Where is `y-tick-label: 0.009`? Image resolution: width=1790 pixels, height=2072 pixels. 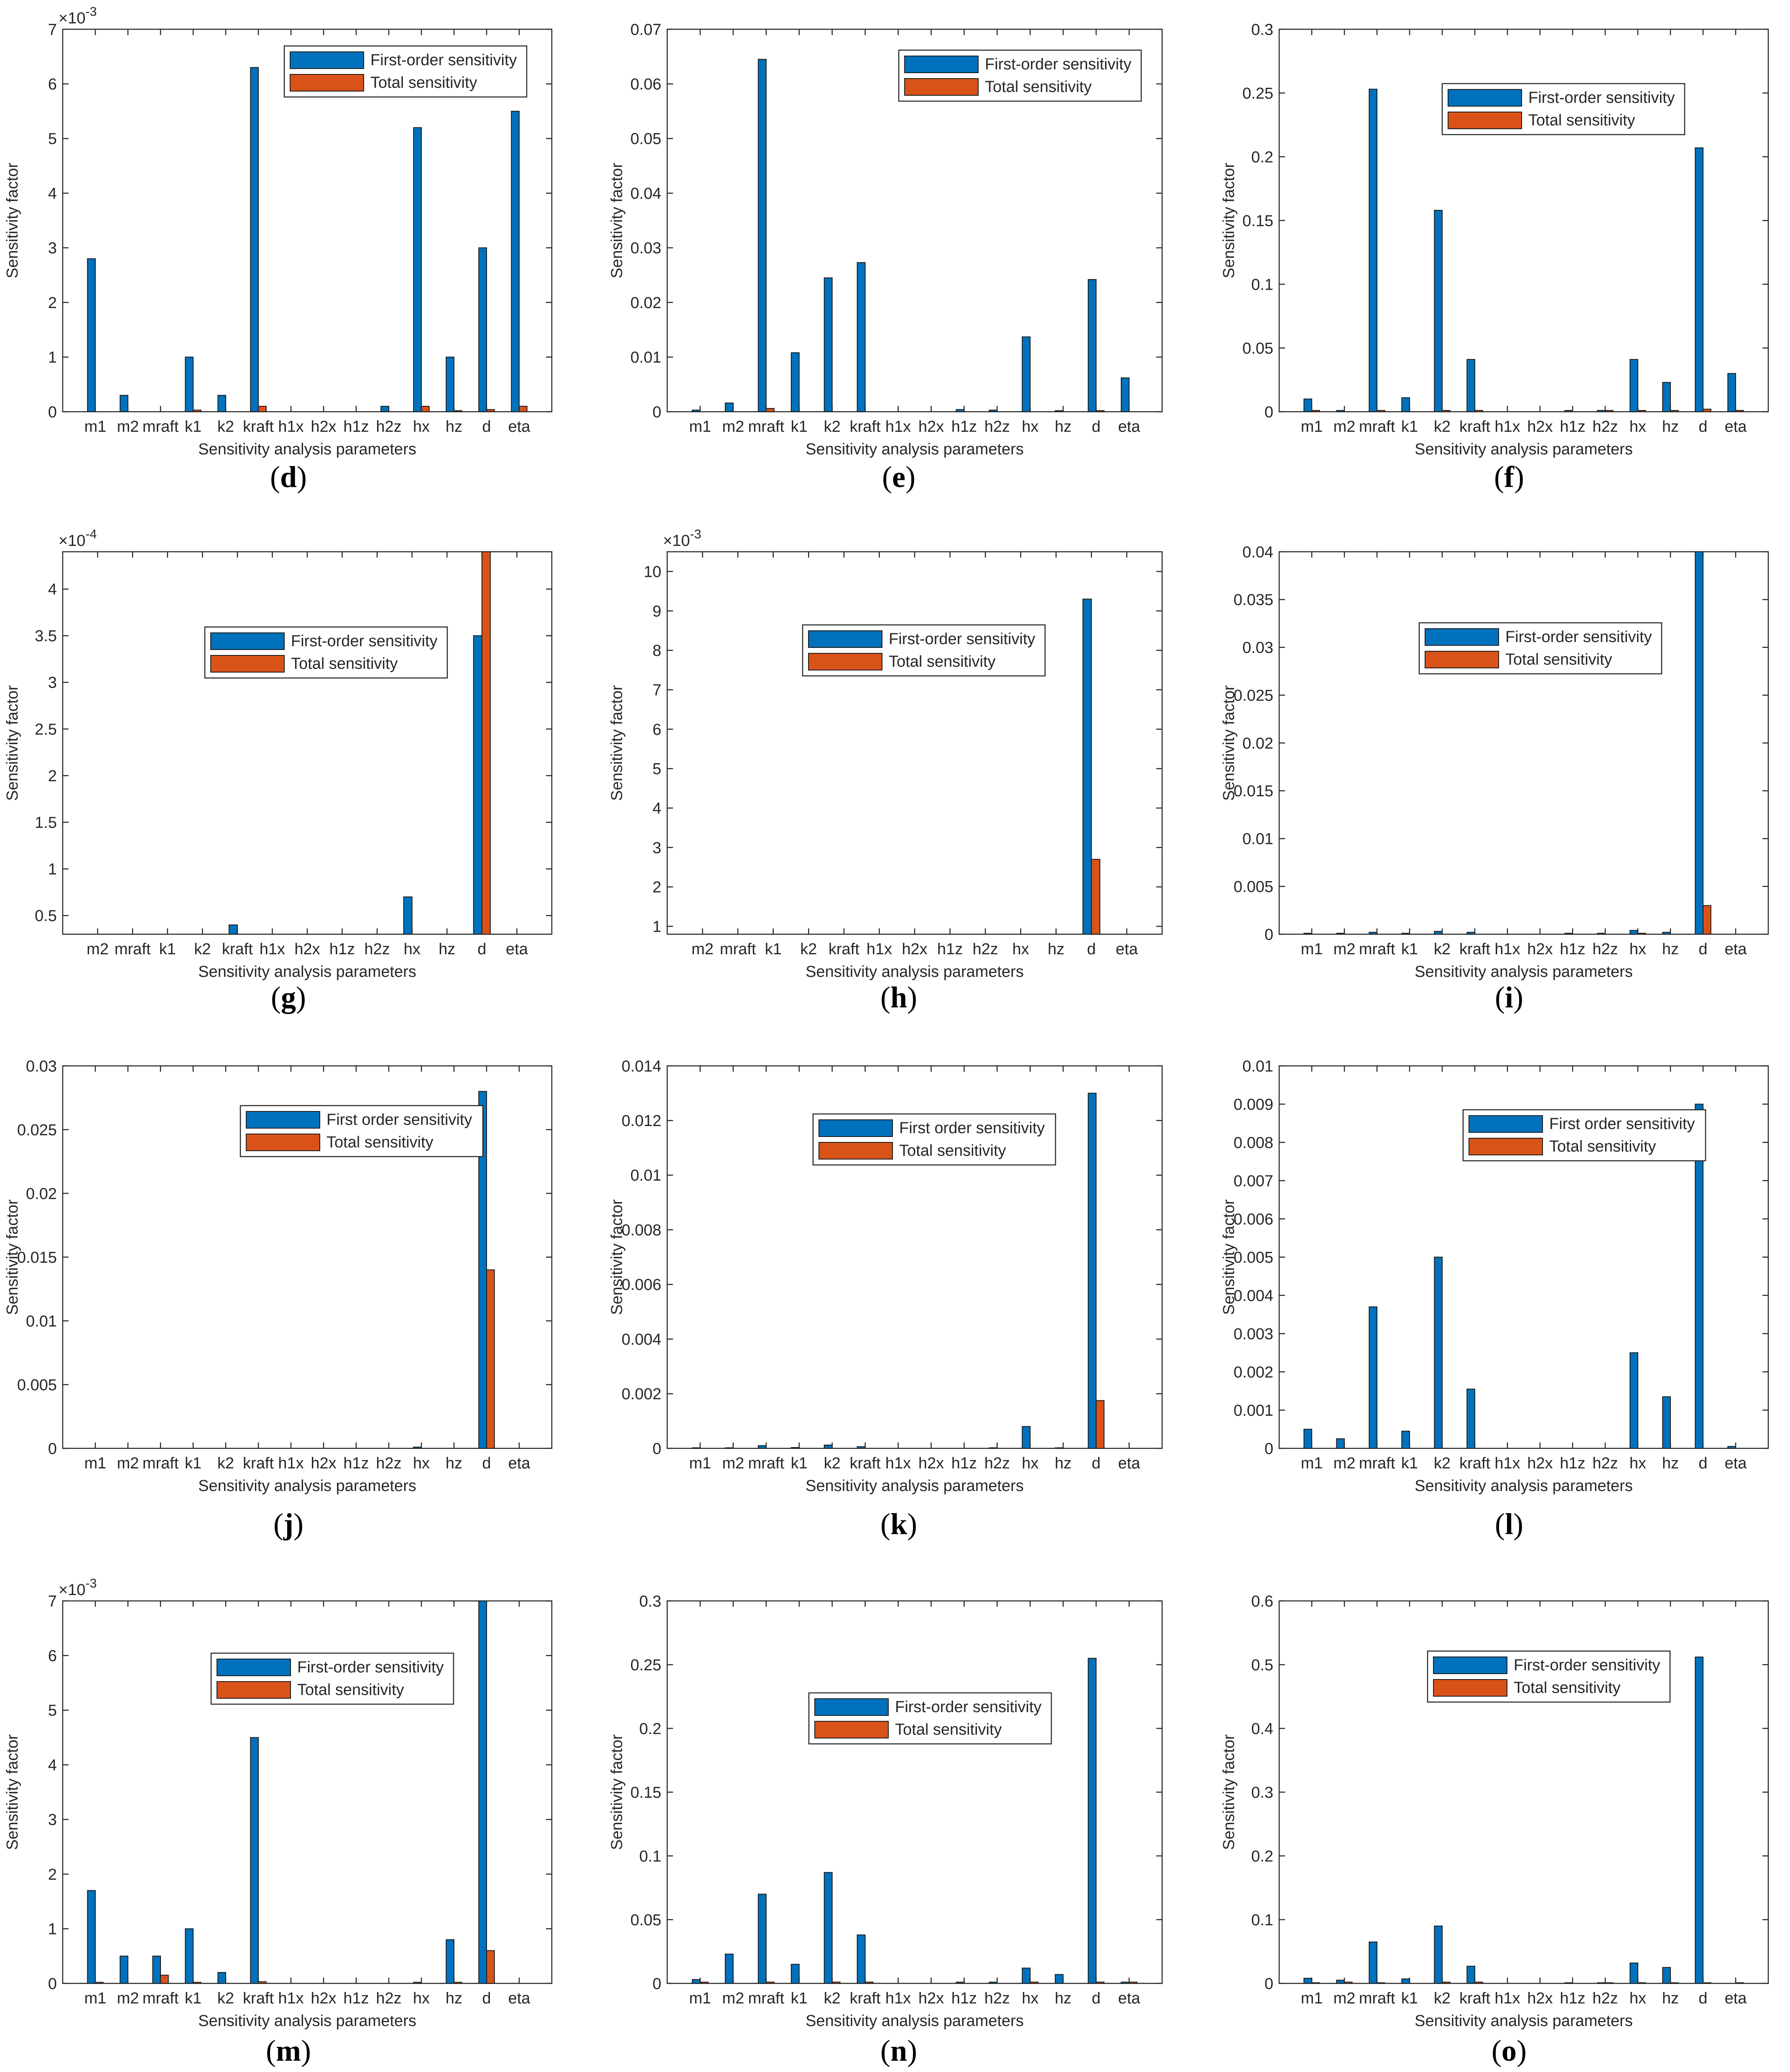 y-tick-label: 0.009 is located at coordinates (1253, 1105).